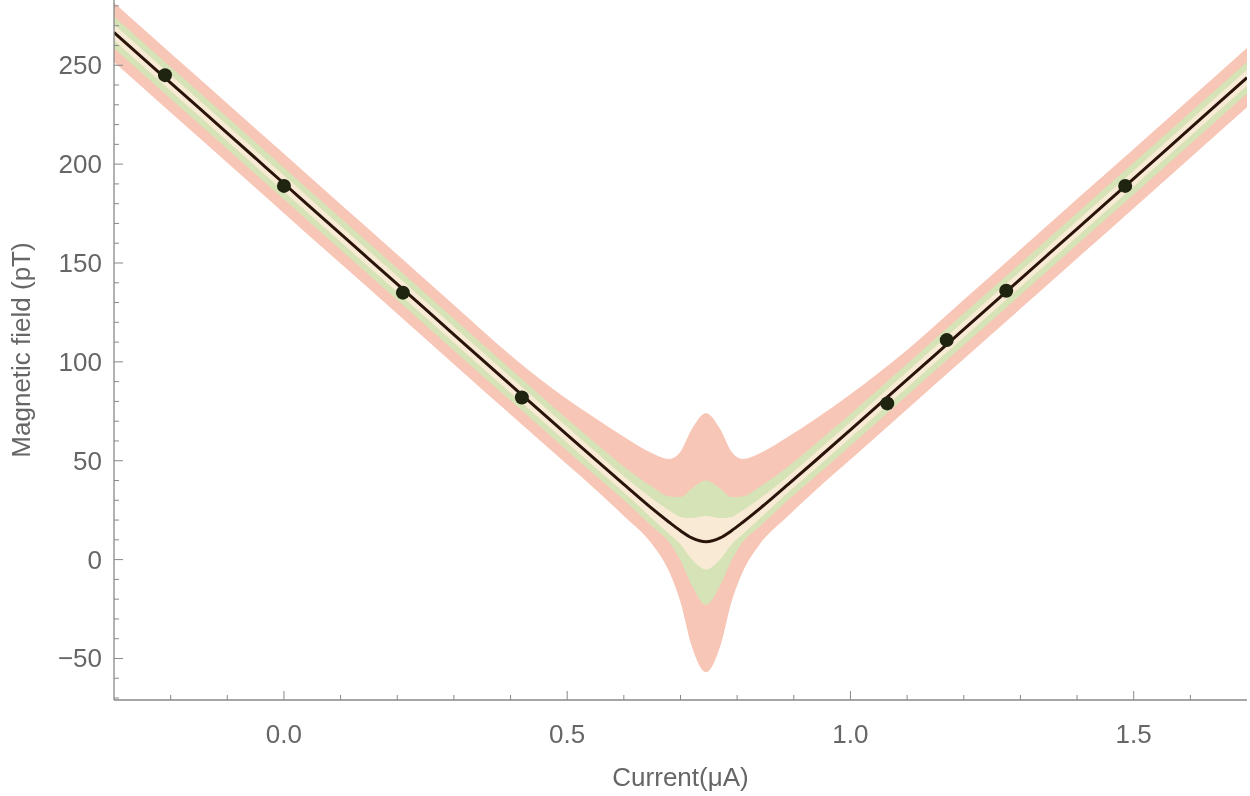 The image size is (1250, 796). What do you see at coordinates (80, 361) in the screenshot?
I see `y-tick-label: 100` at bounding box center [80, 361].